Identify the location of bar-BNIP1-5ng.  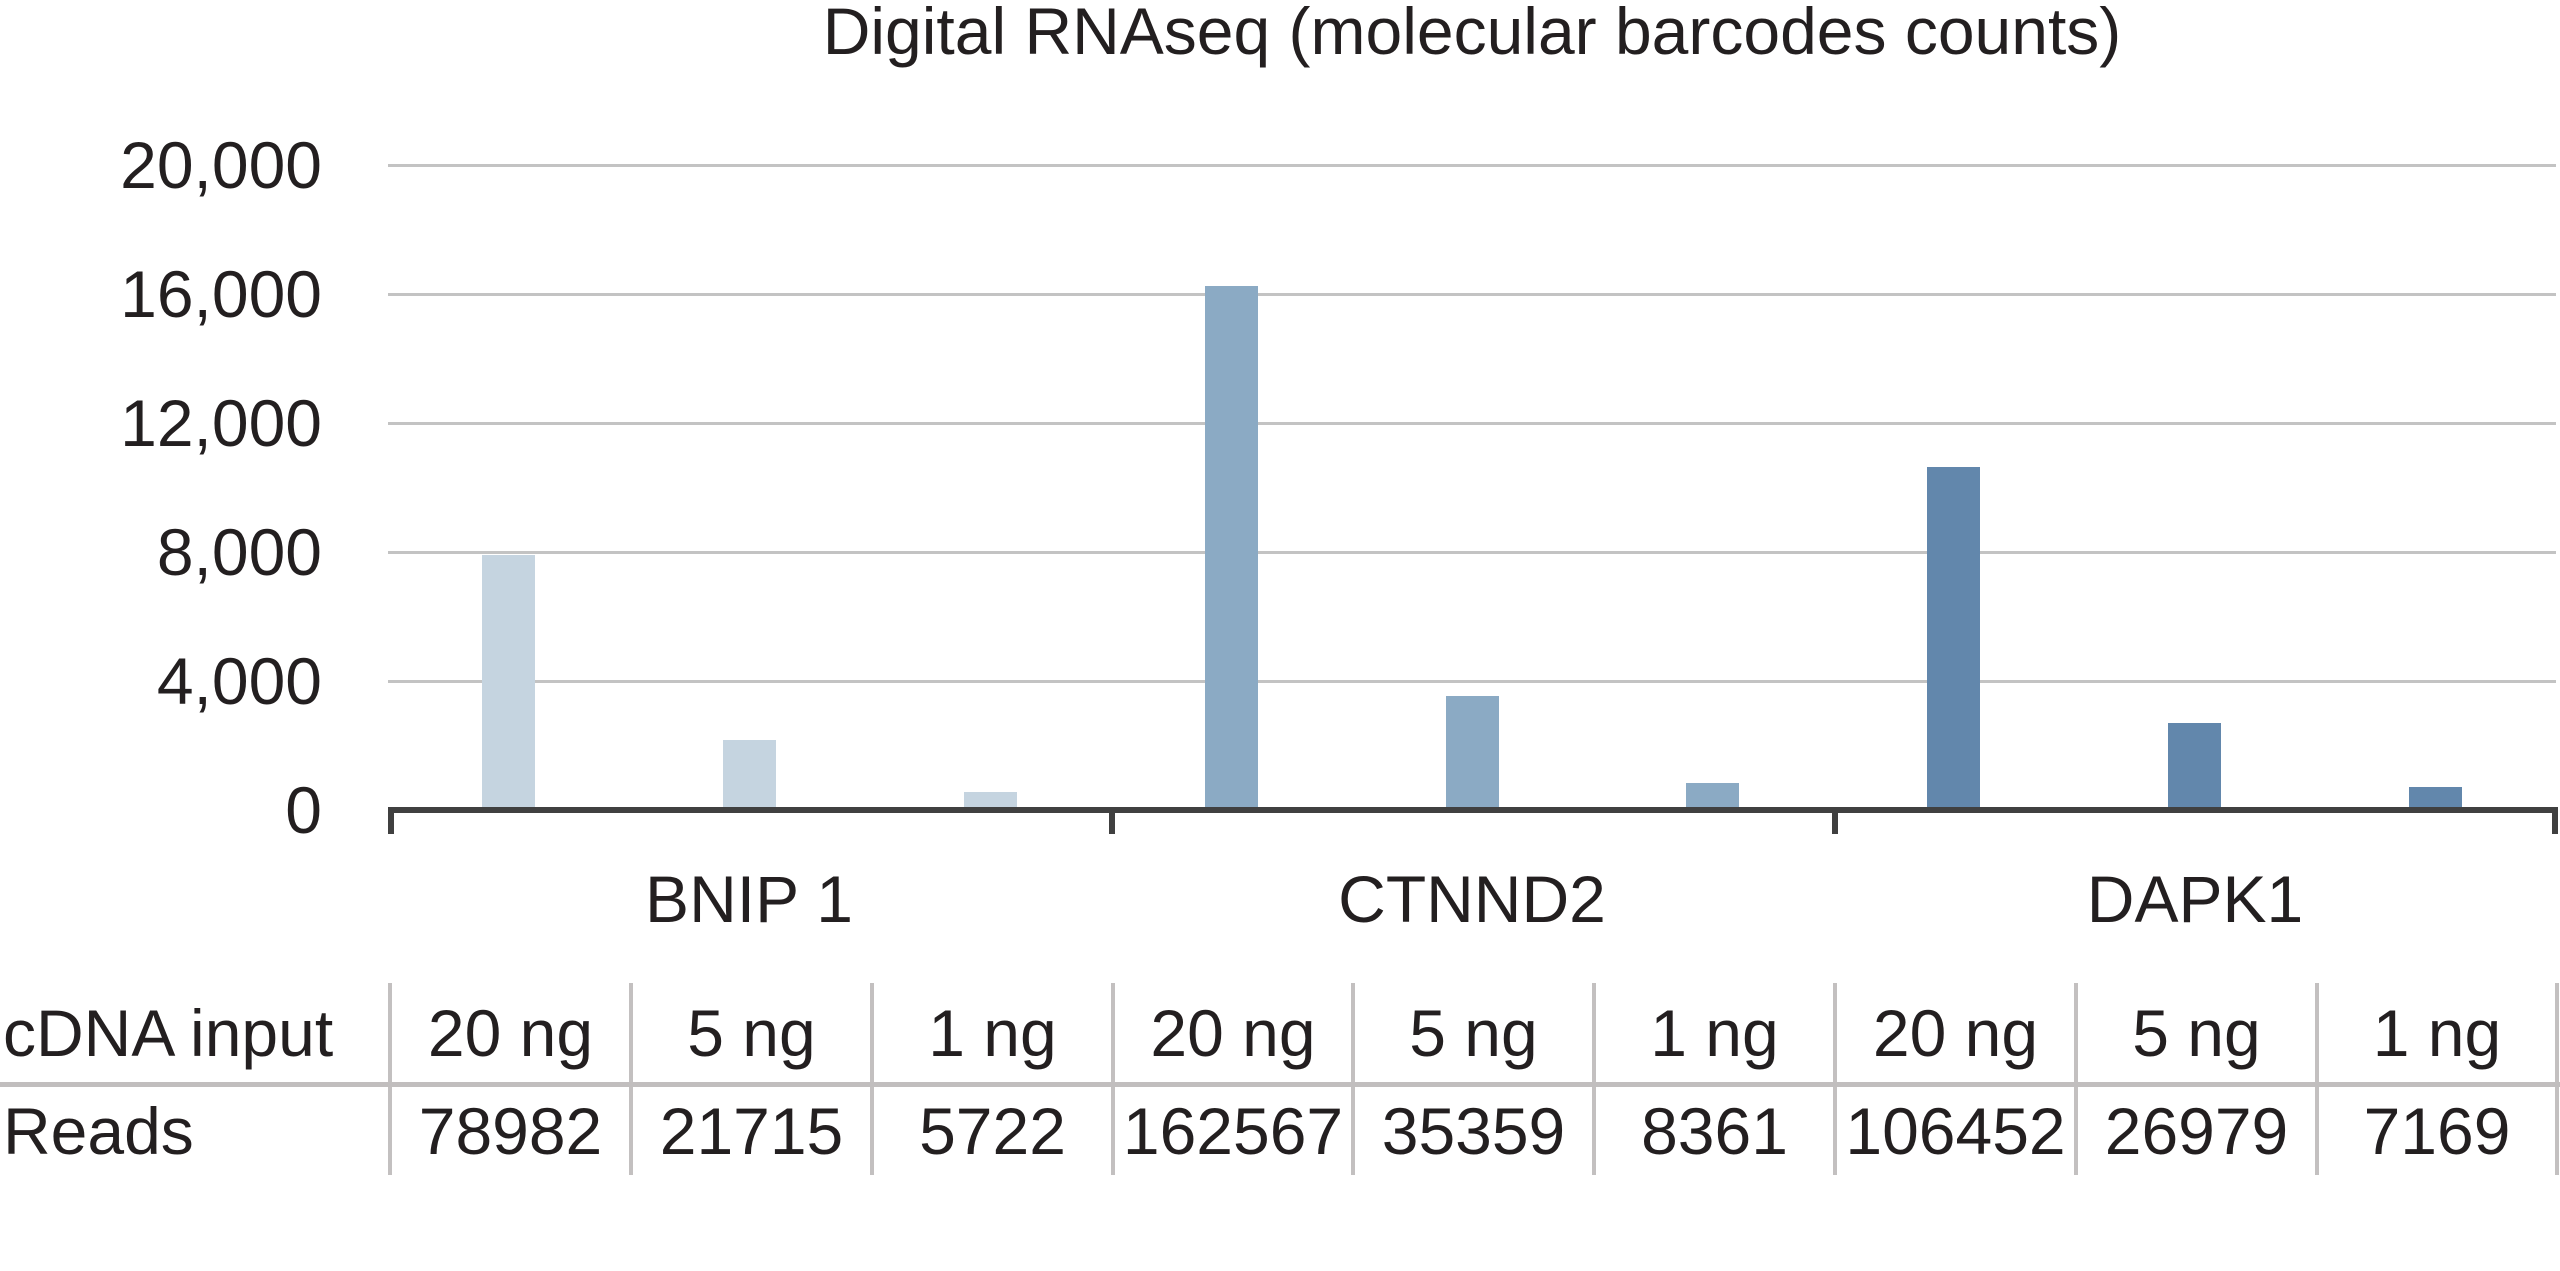
(749, 775).